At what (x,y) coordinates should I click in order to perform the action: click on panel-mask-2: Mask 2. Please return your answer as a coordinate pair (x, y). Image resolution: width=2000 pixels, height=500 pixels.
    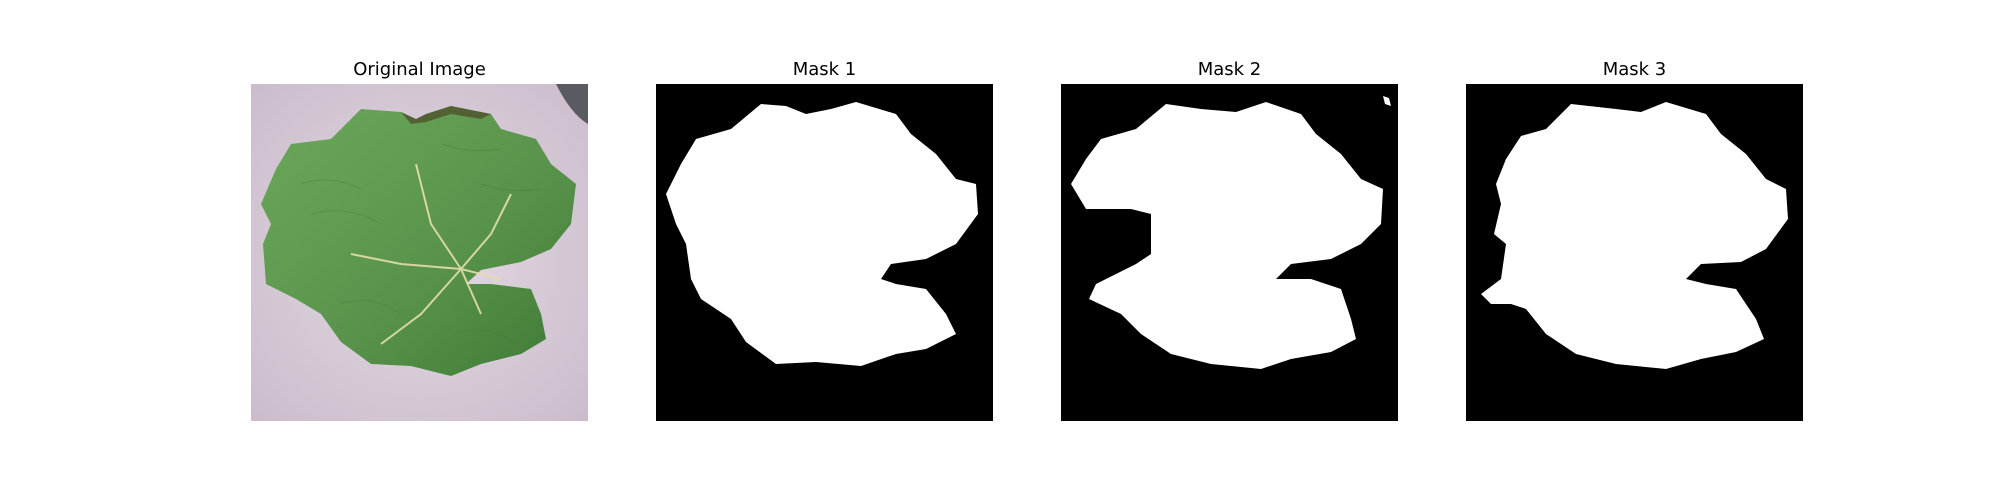
    Looking at the image, I should click on (1229, 238).